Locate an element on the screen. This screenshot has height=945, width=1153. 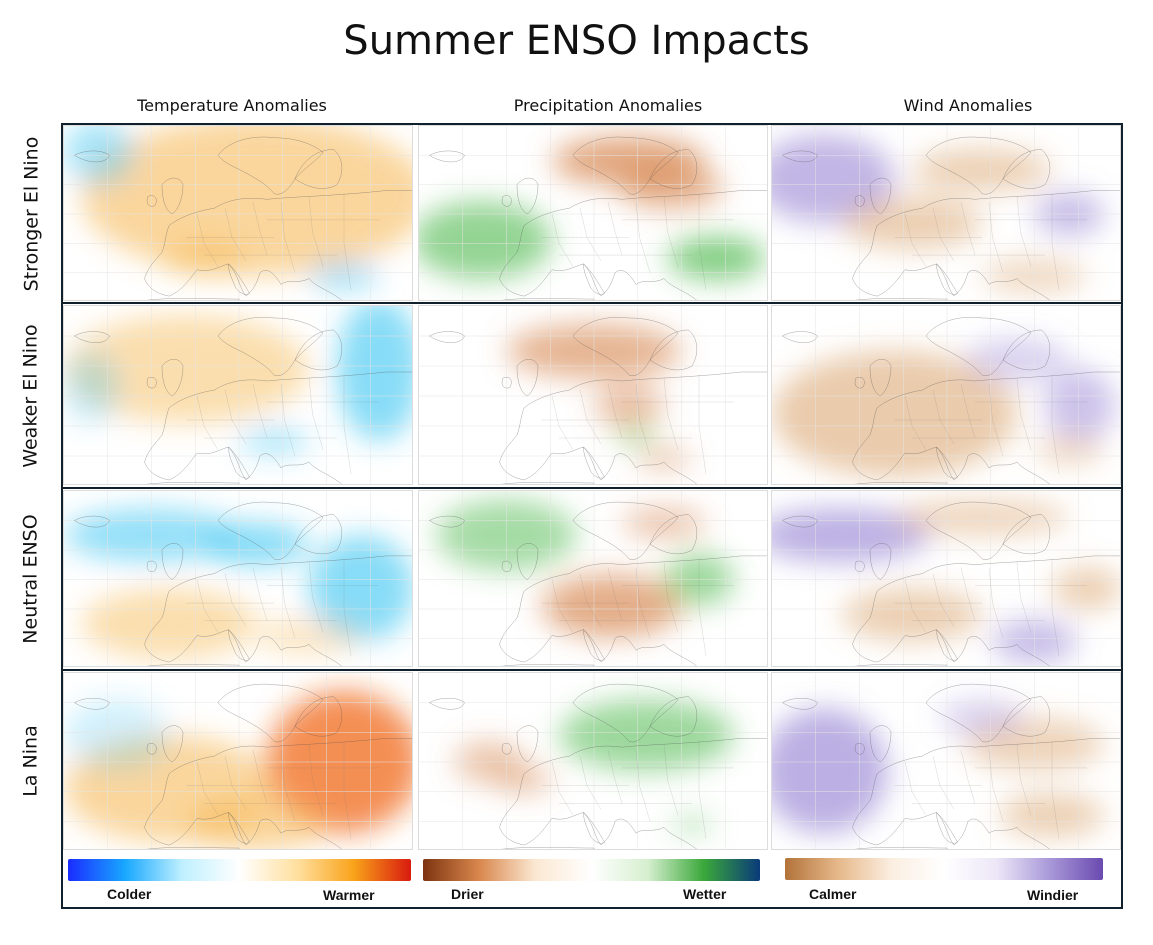
temperature-legend-high-label: Warmer is located at coordinates (349, 895).